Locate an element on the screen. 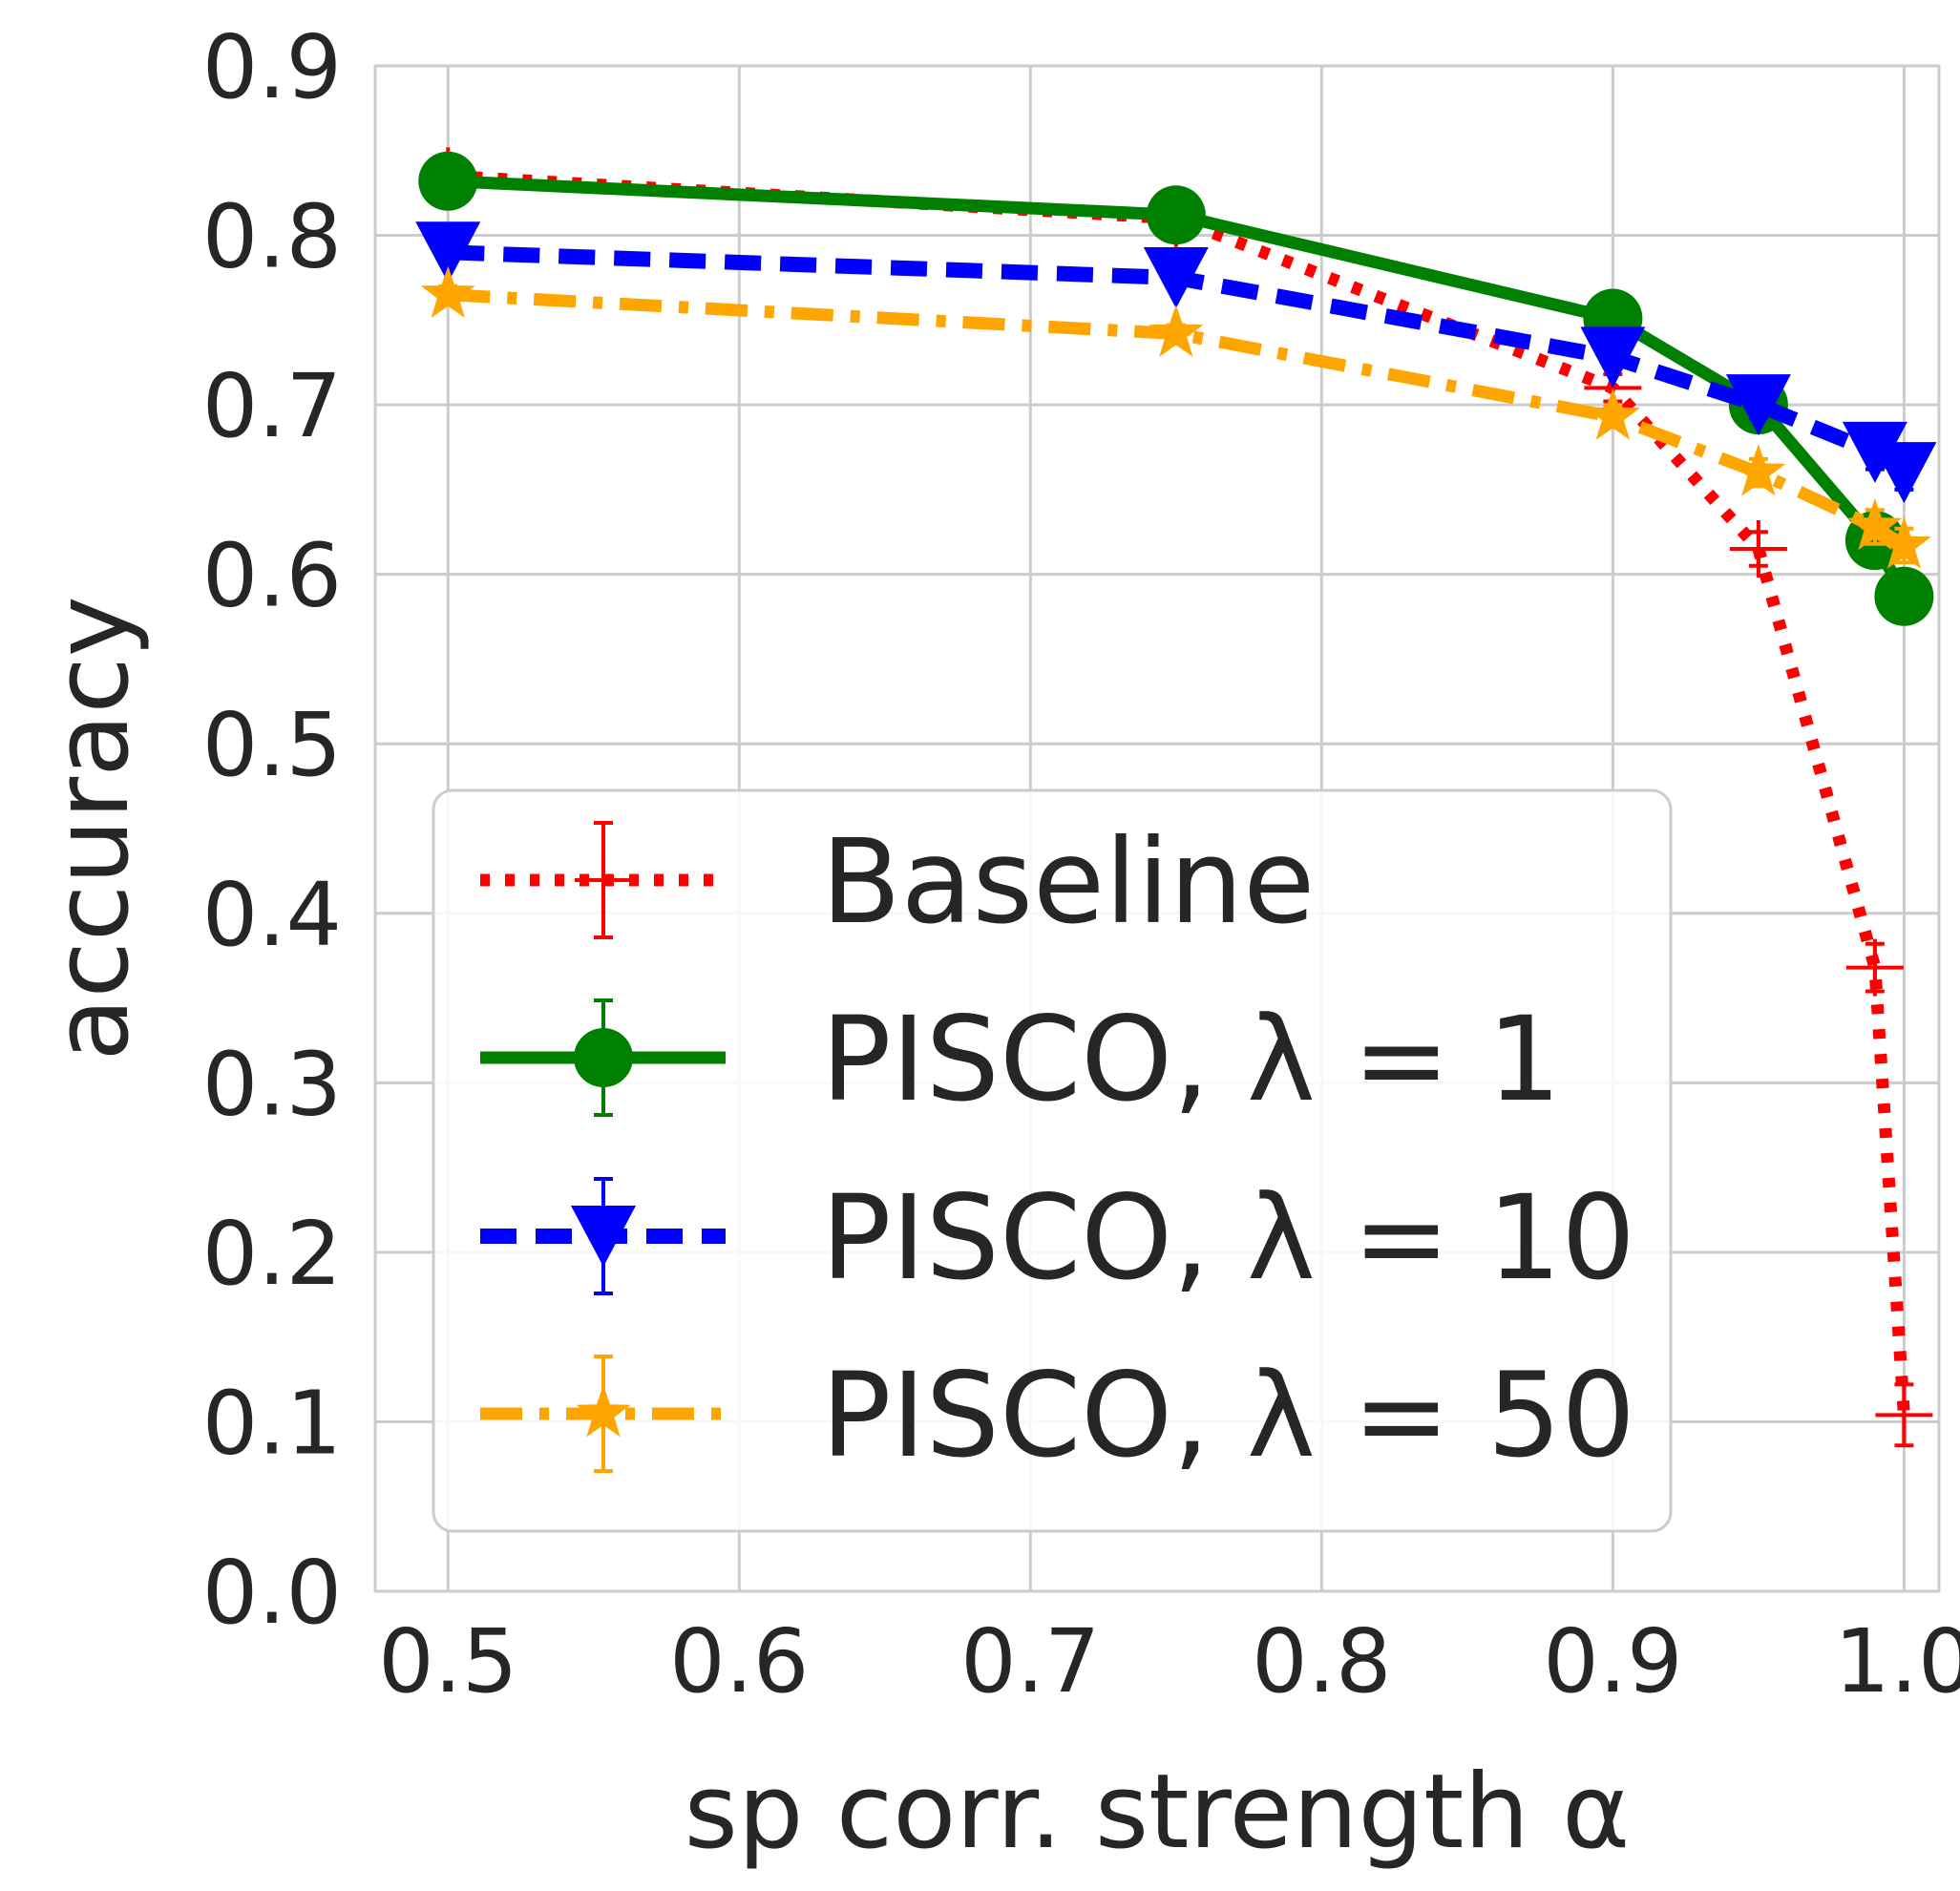 This screenshot has width=1960, height=1891. y-tick-label: 0.0 is located at coordinates (272, 1593).